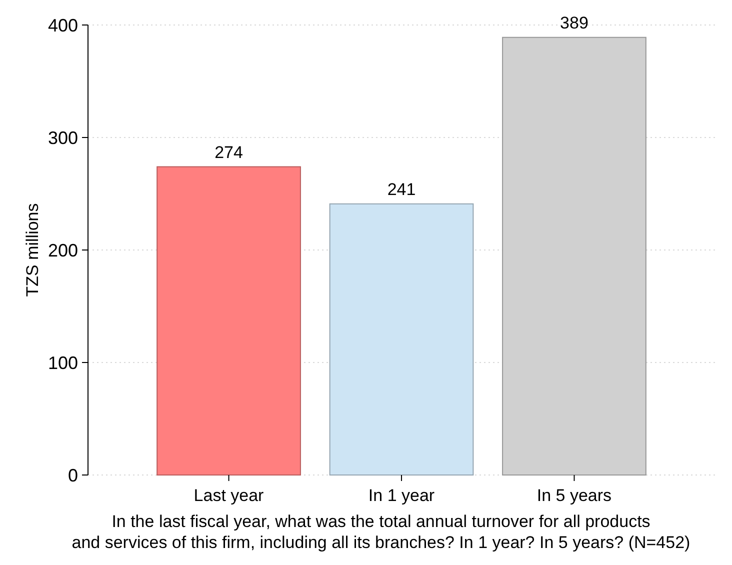  Describe the element at coordinates (574, 22) in the screenshot. I see `data-label: 389` at that location.